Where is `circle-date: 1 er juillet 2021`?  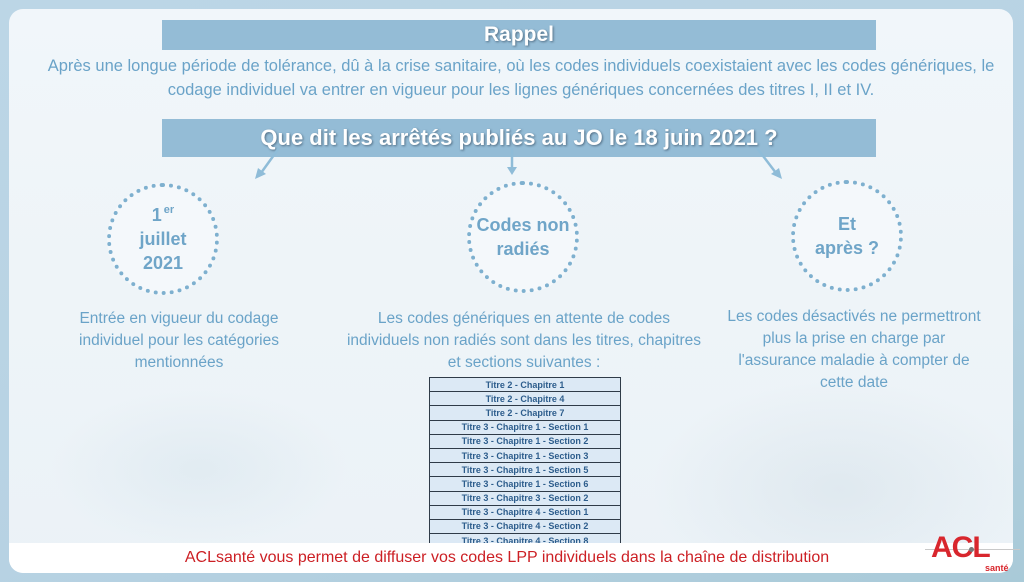 circle-date: 1 er juillet 2021 is located at coordinates (163, 239).